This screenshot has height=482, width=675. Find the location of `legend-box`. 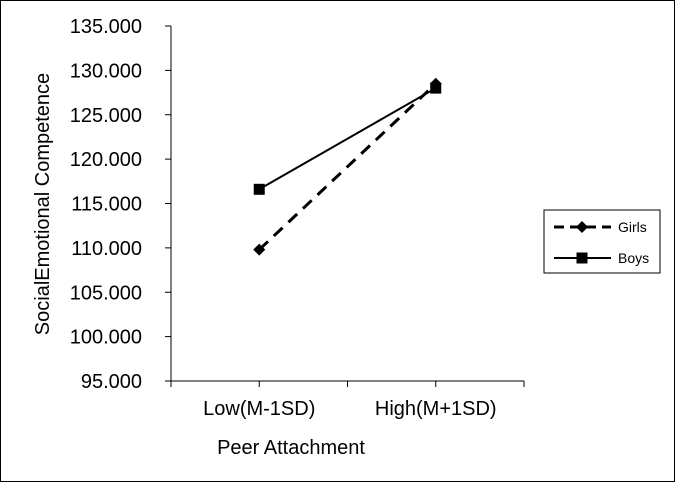

legend-box is located at coordinates (602, 241).